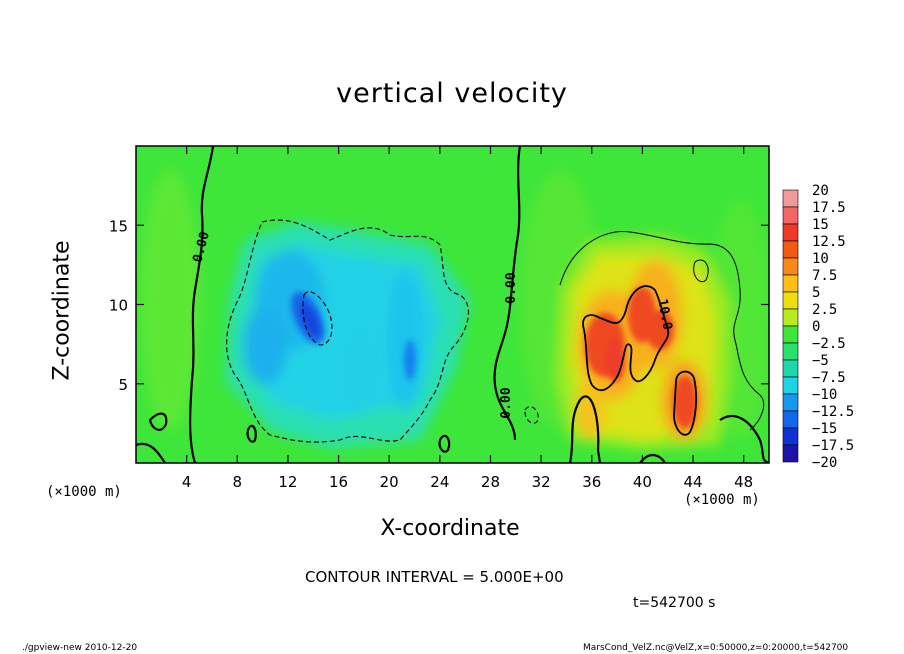 Image resolution: width=904 pixels, height=654 pixels. I want to click on colorbar-label: −20, so click(824, 463).